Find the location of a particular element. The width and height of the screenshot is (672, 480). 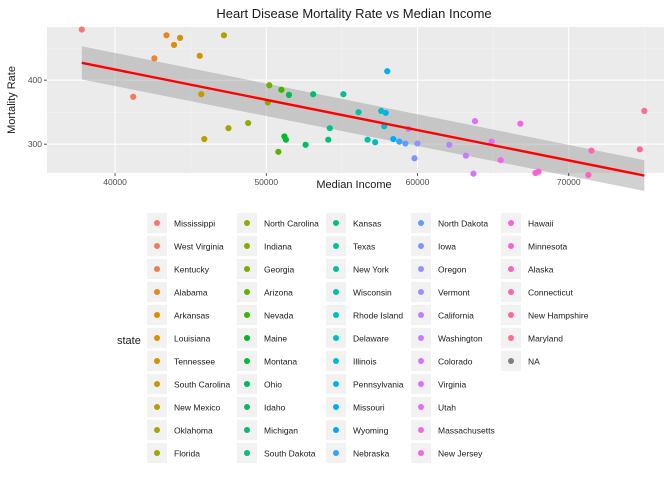

legend-item-maryland: Maryland is located at coordinates (532, 338).